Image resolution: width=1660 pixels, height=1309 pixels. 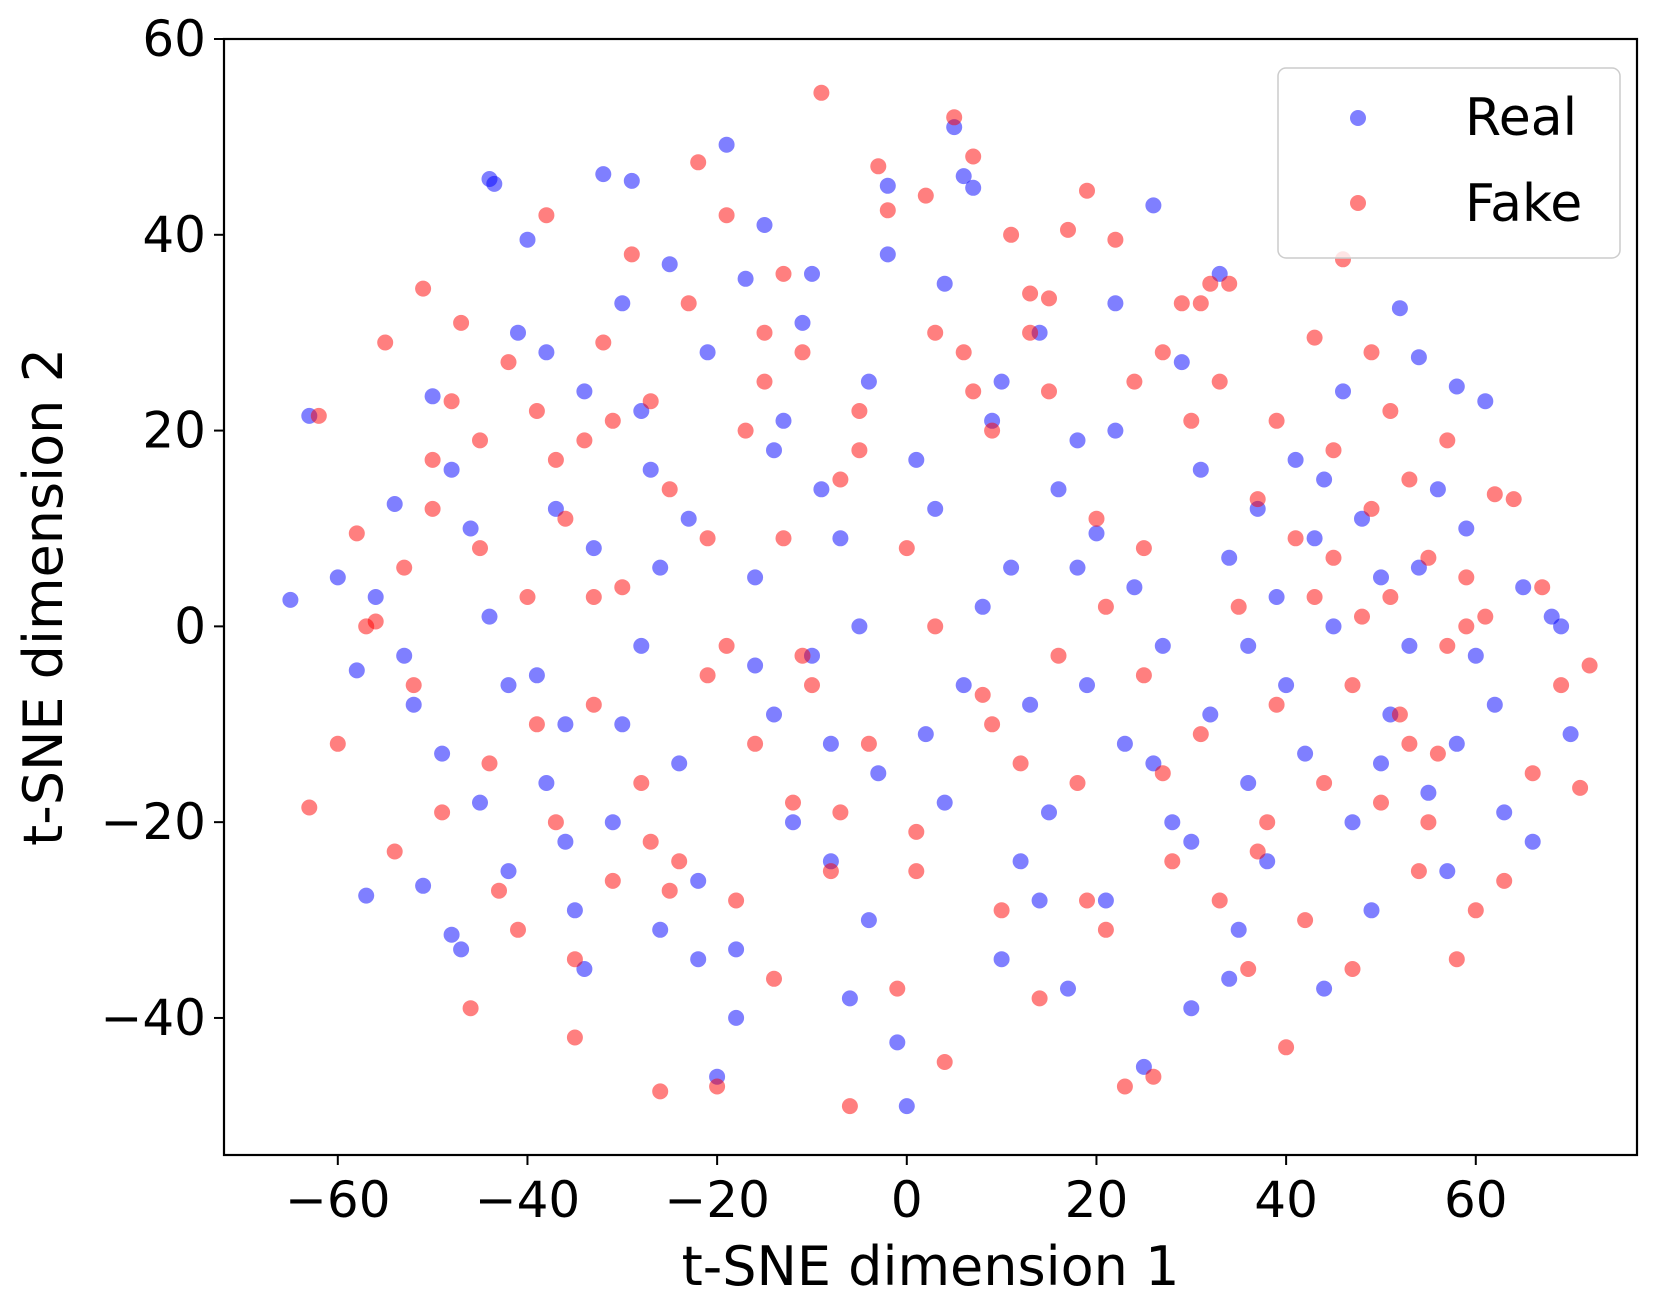 What do you see at coordinates (1358, 118) in the screenshot?
I see `legend-marker-real` at bounding box center [1358, 118].